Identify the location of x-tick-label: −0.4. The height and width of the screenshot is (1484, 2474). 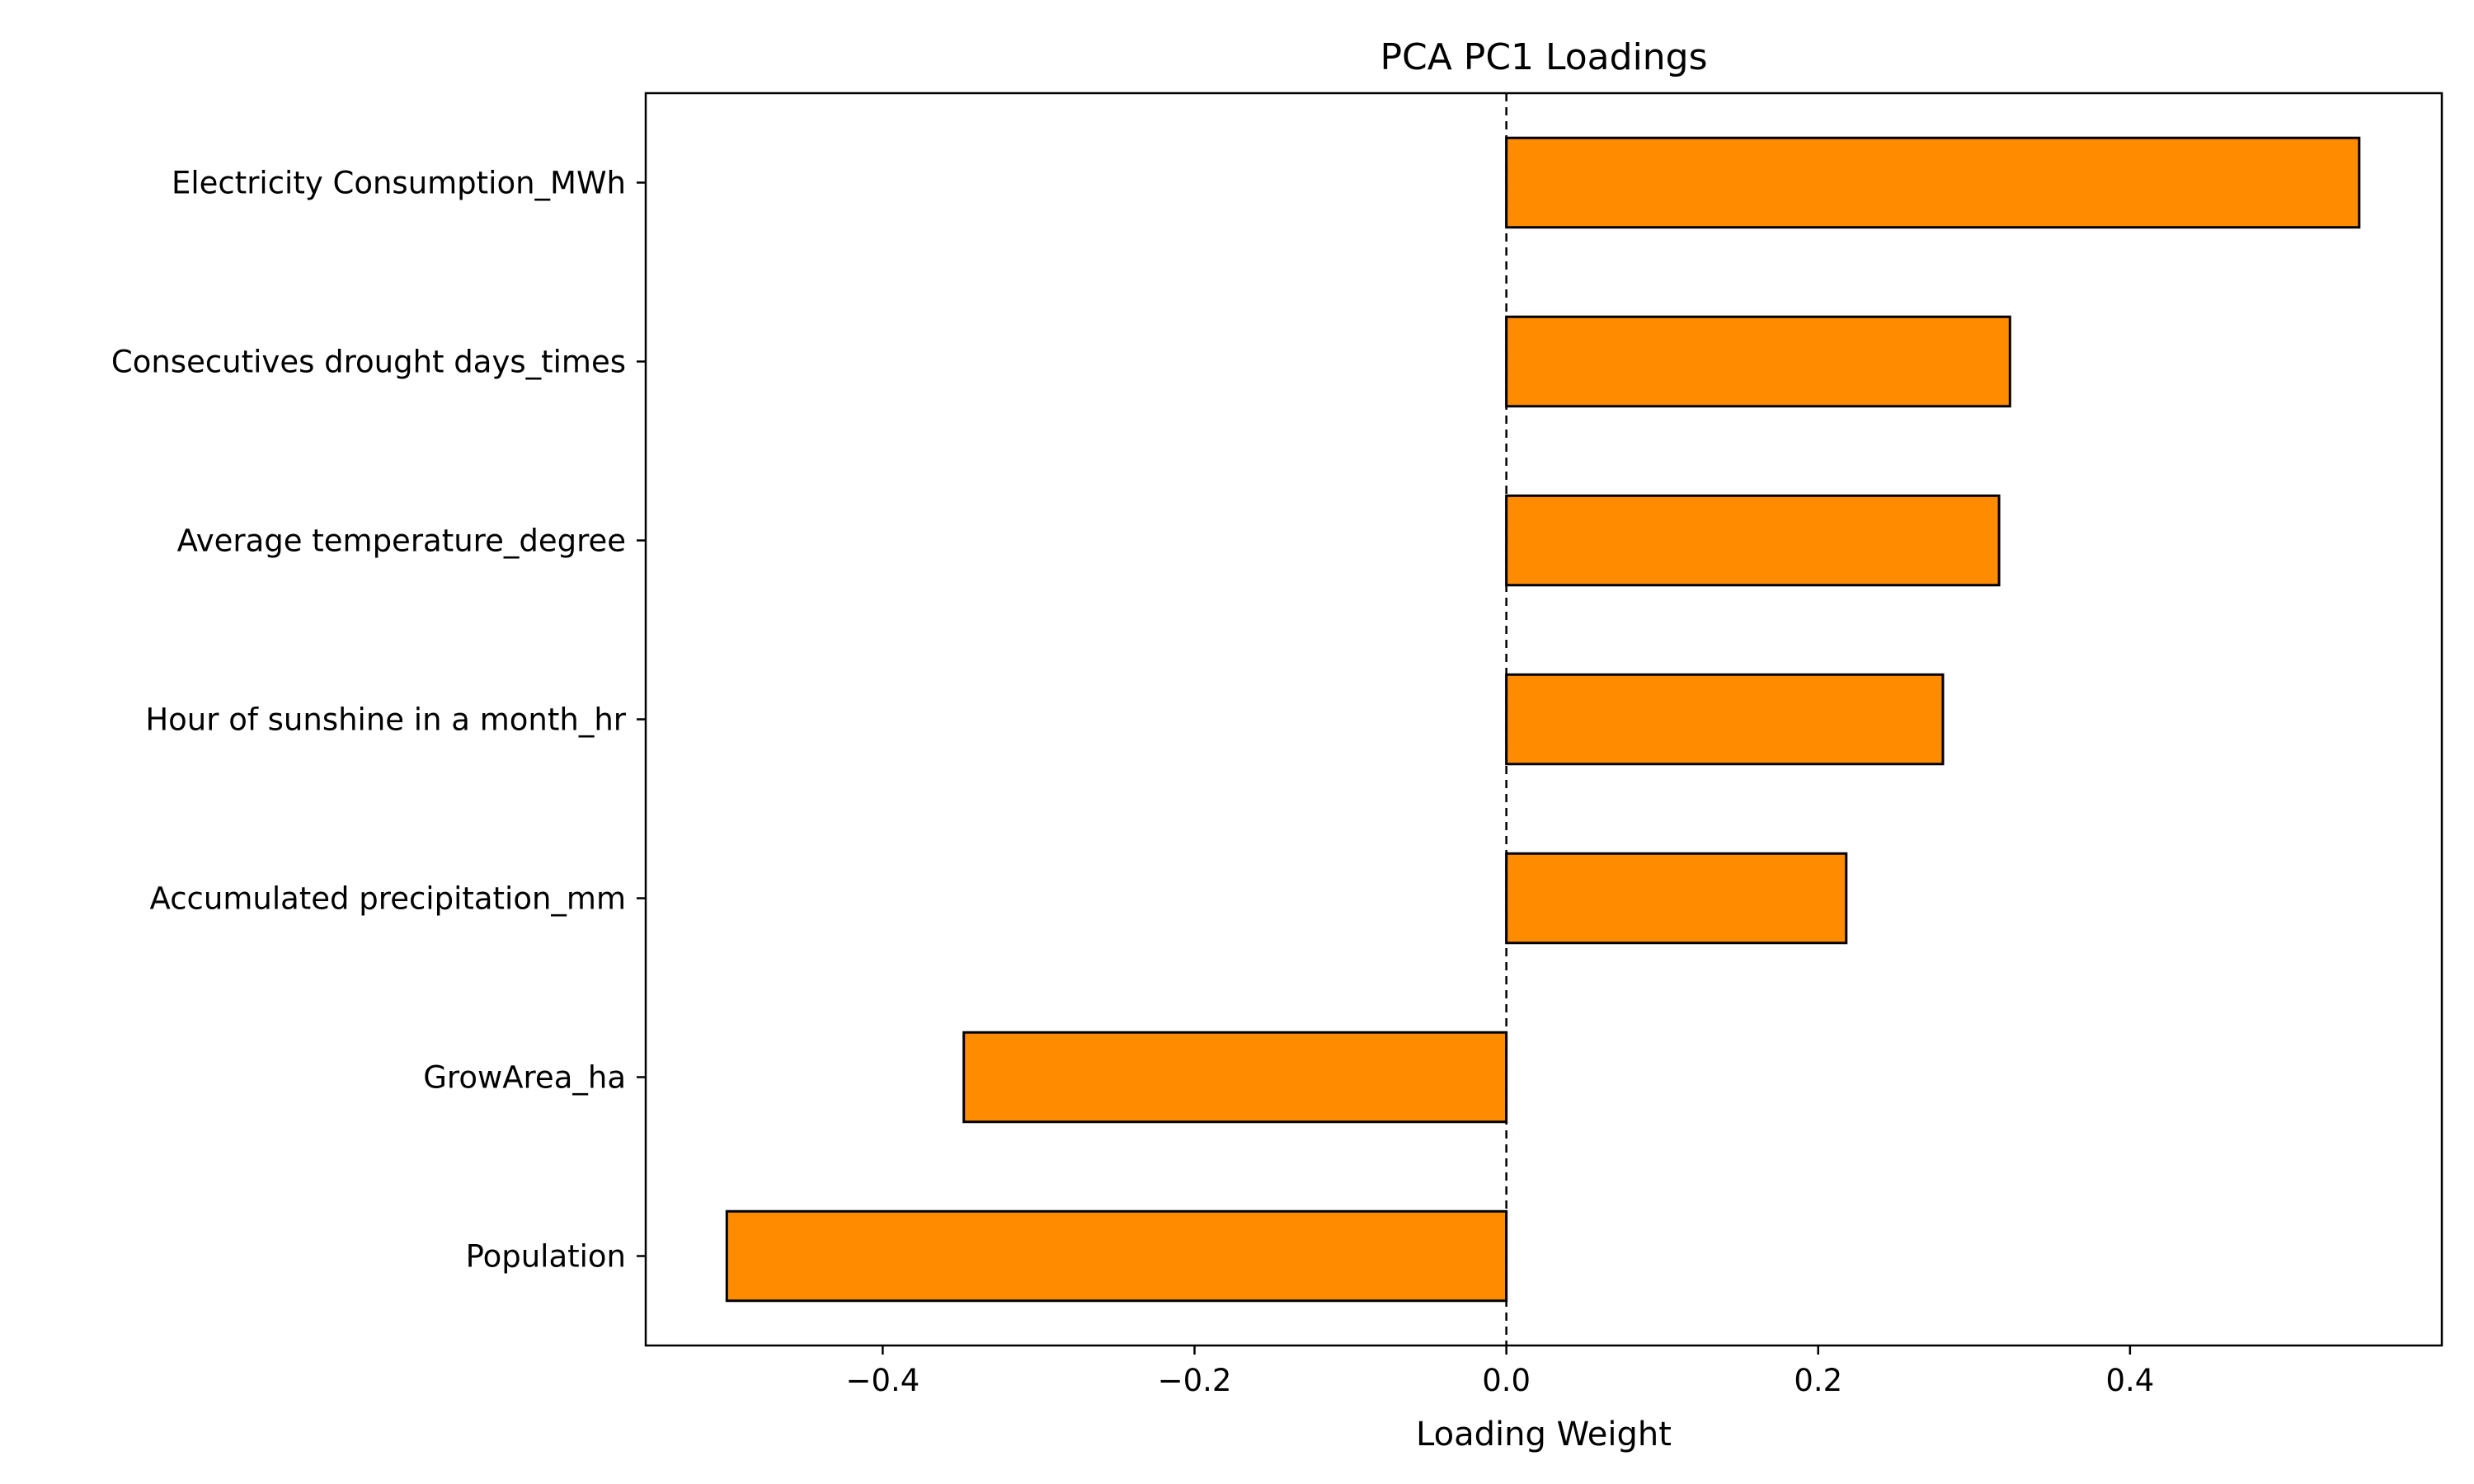
(882, 1380).